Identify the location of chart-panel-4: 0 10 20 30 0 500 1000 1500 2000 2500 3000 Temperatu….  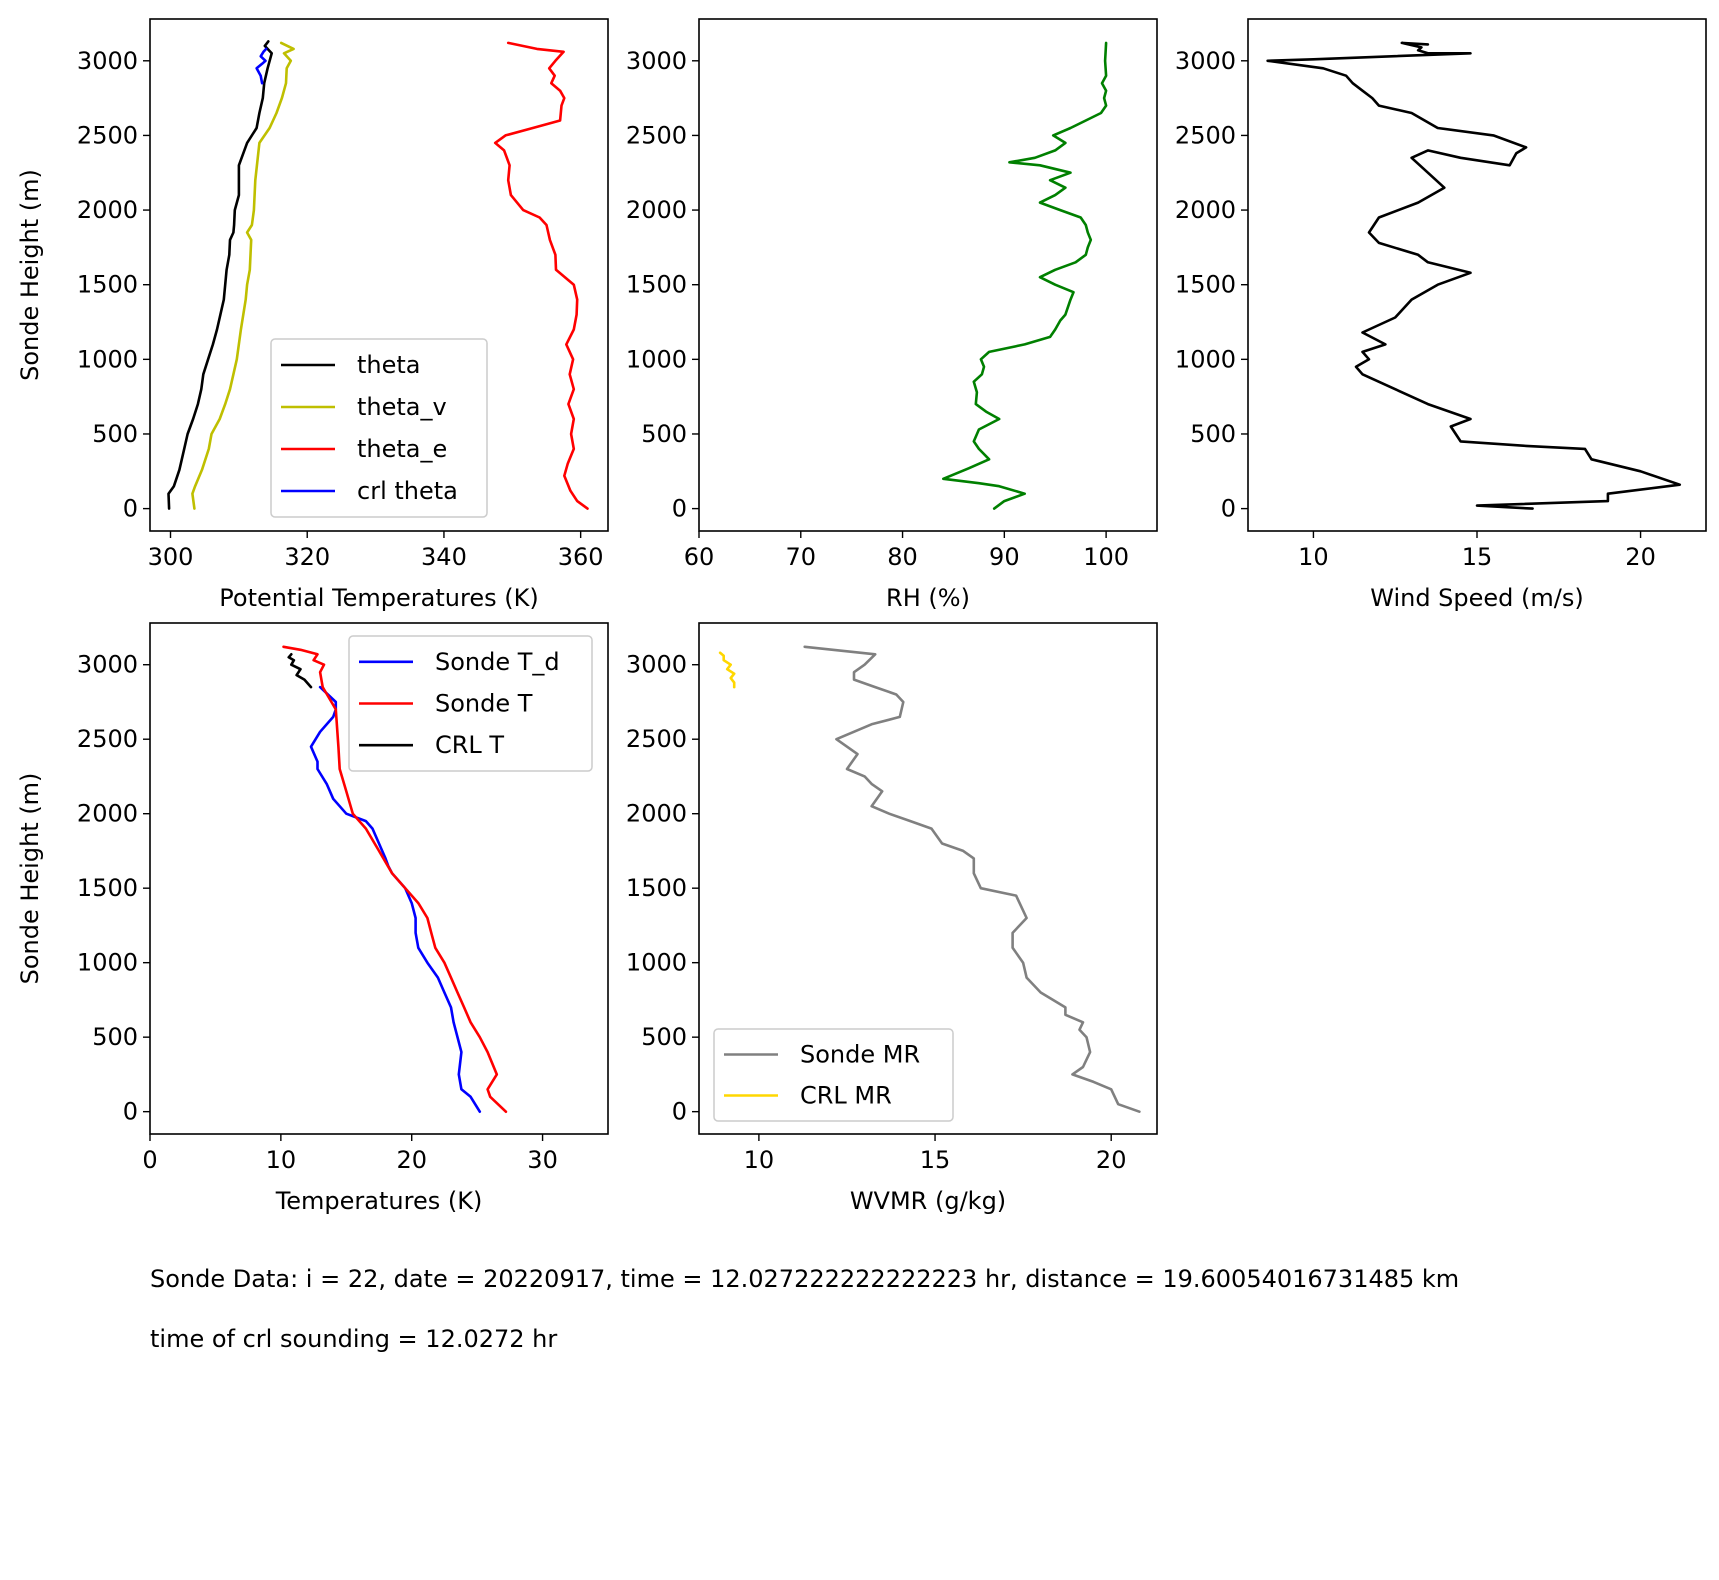
(312, 918).